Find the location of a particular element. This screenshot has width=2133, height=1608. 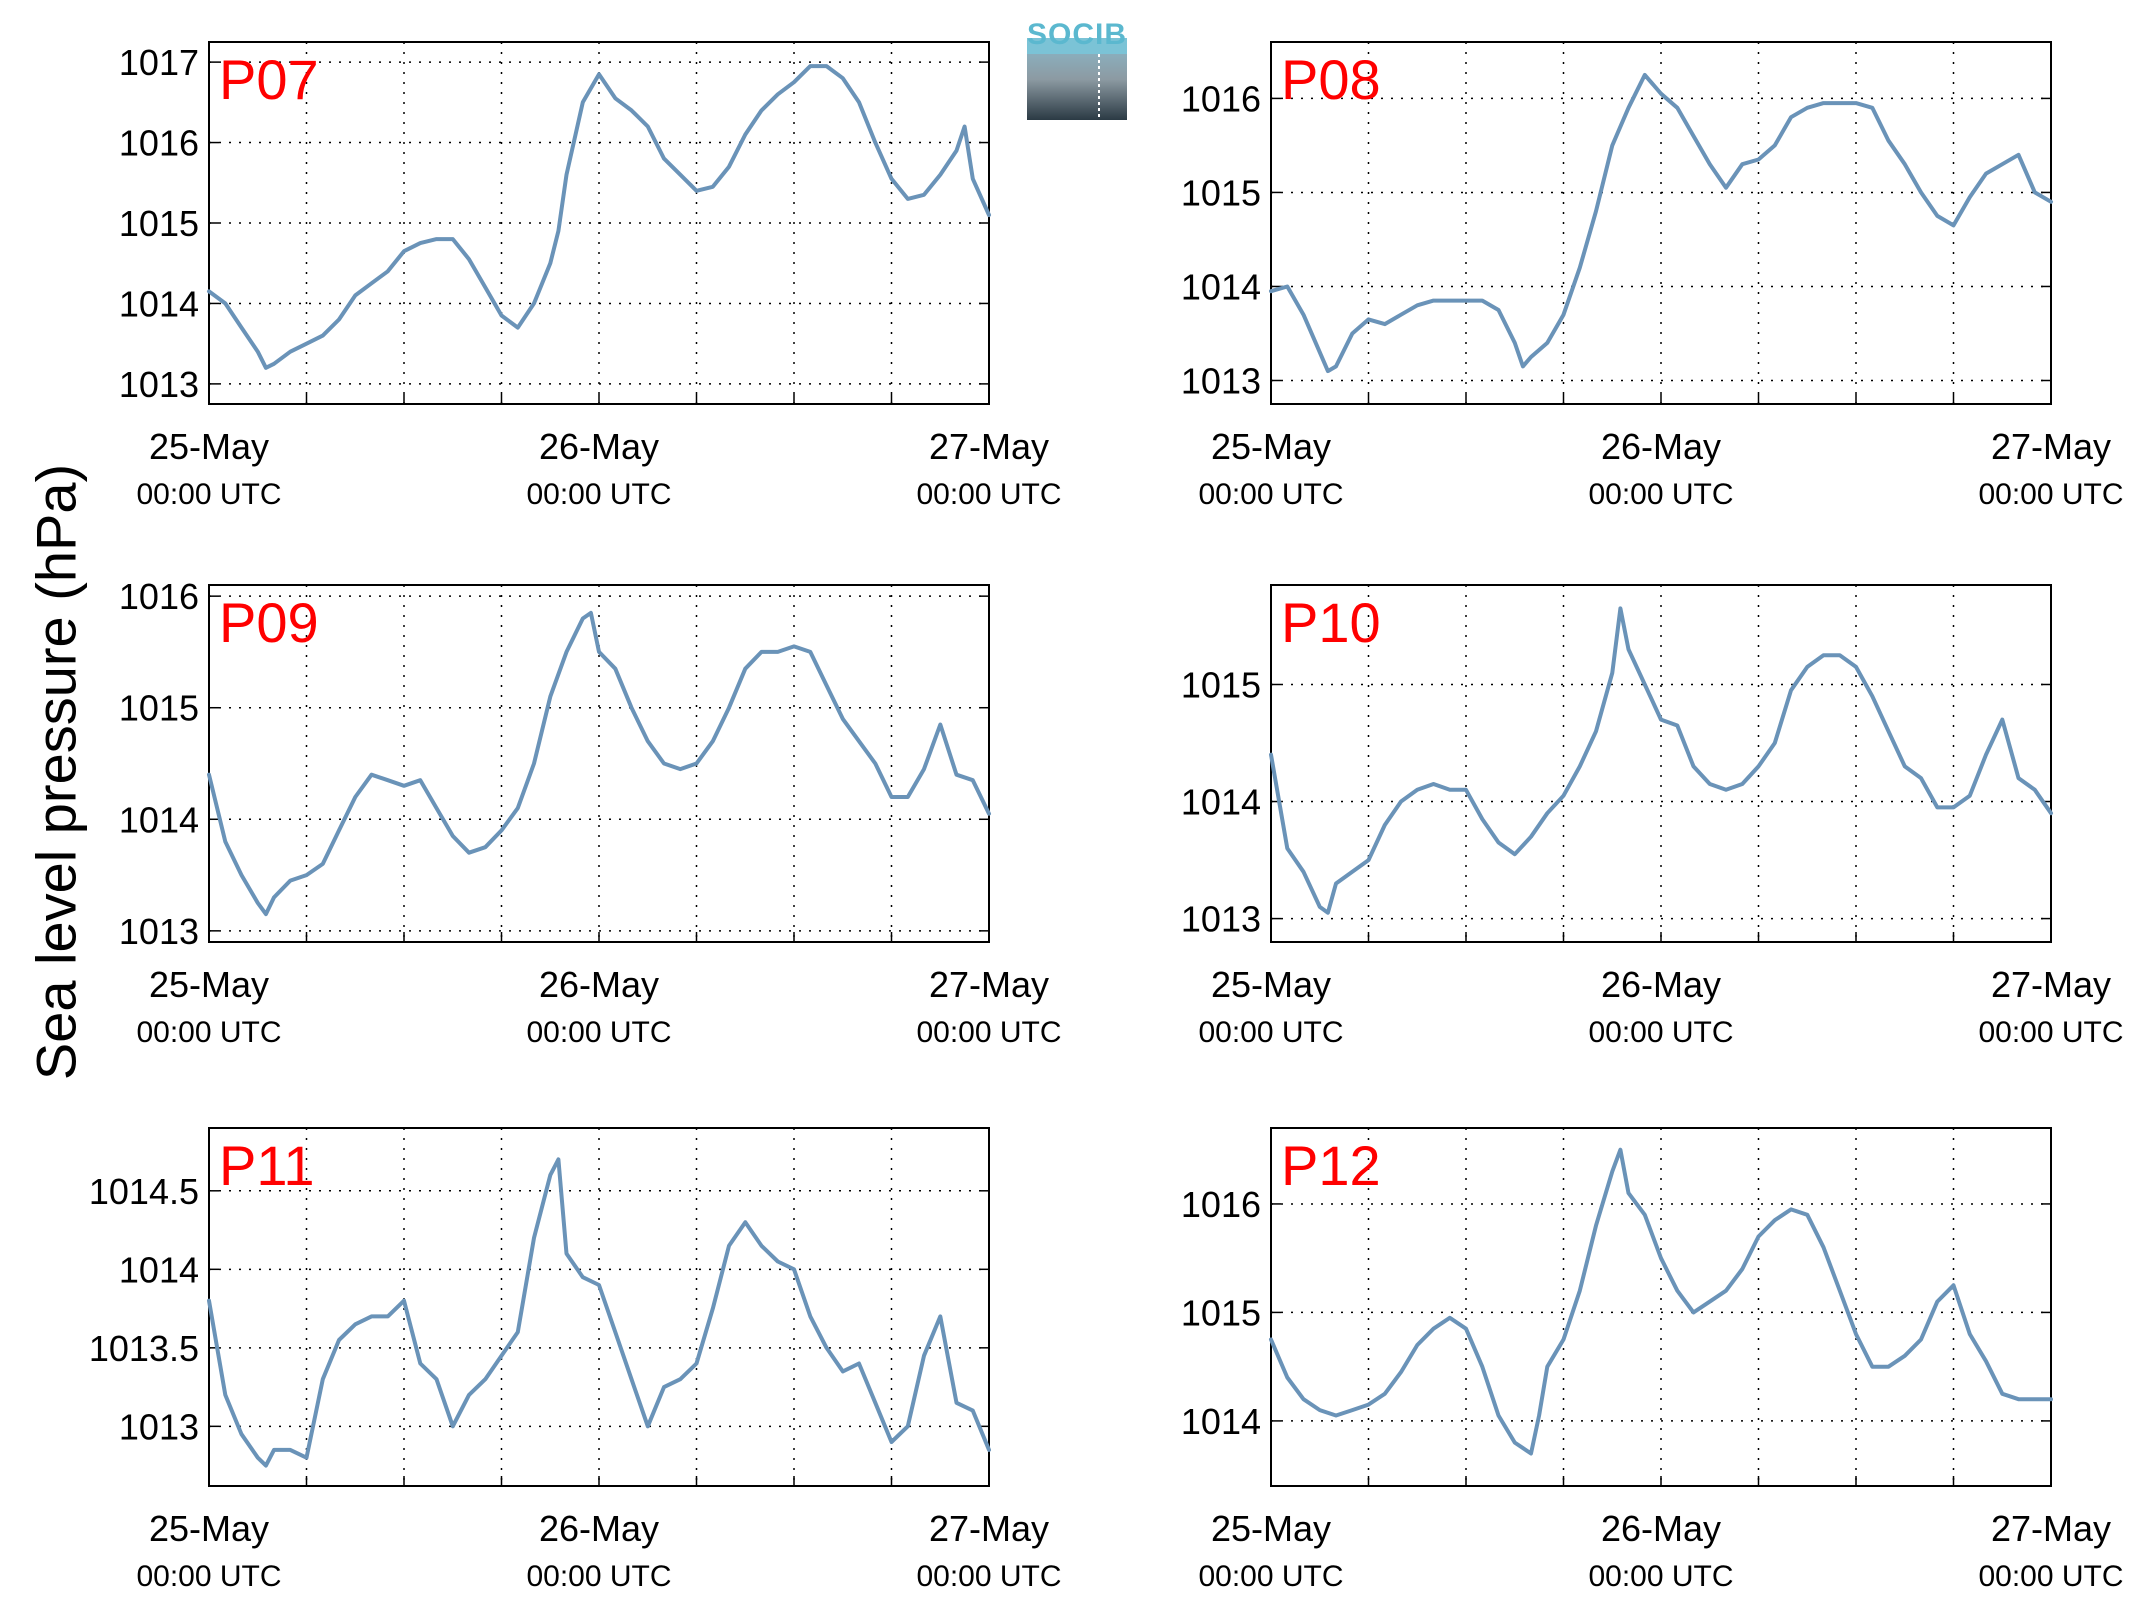

series-line-p07 is located at coordinates (599, 217).